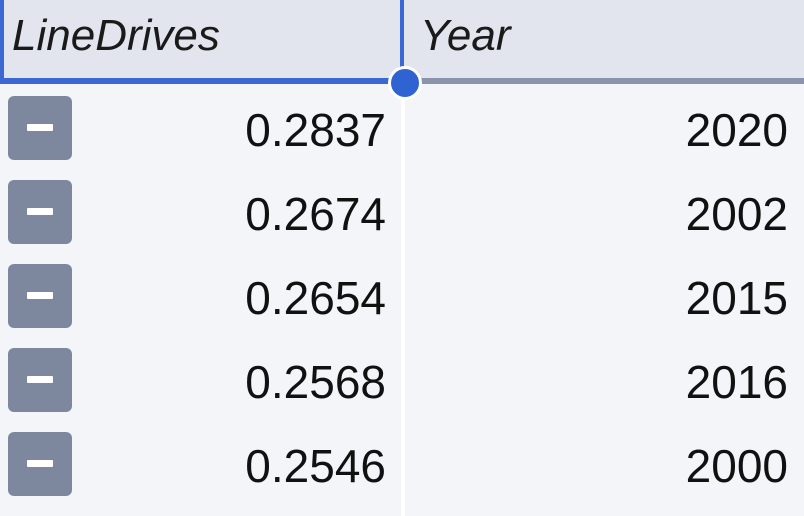  Describe the element at coordinates (736, 130) in the screenshot. I see `cell-year: 2020` at that location.